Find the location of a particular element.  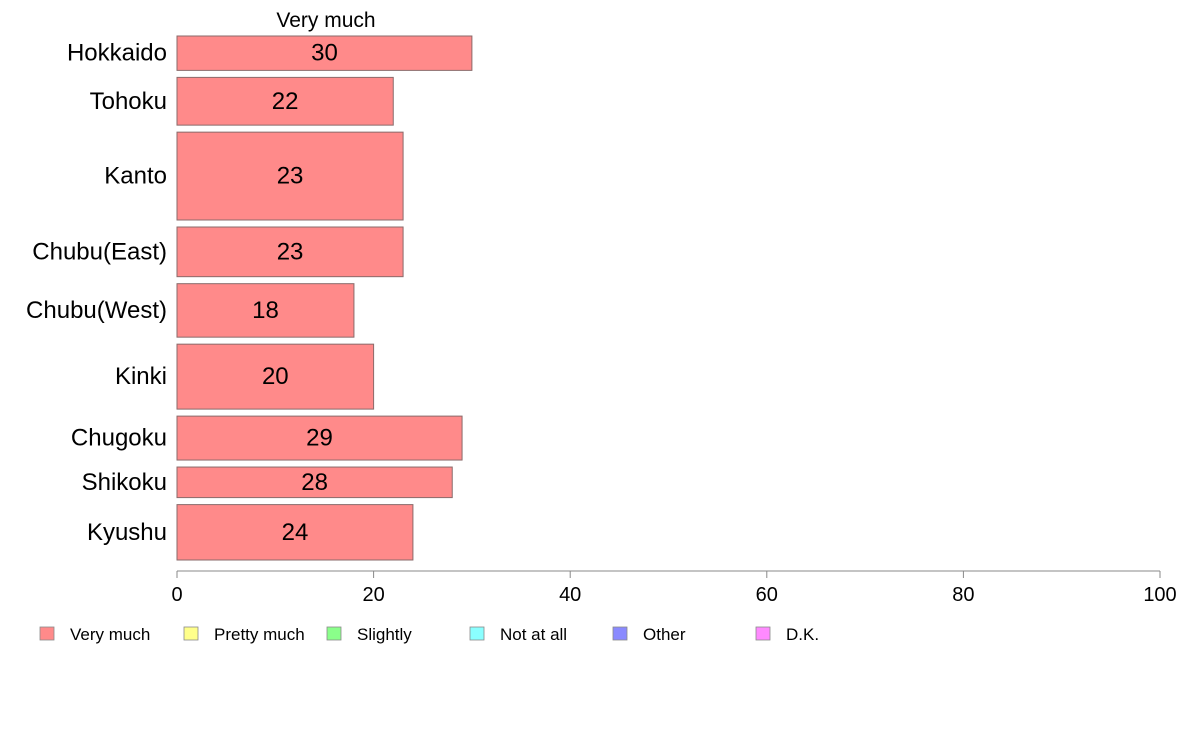

category-label-hokkaido: Hokkaido is located at coordinates (117, 53).